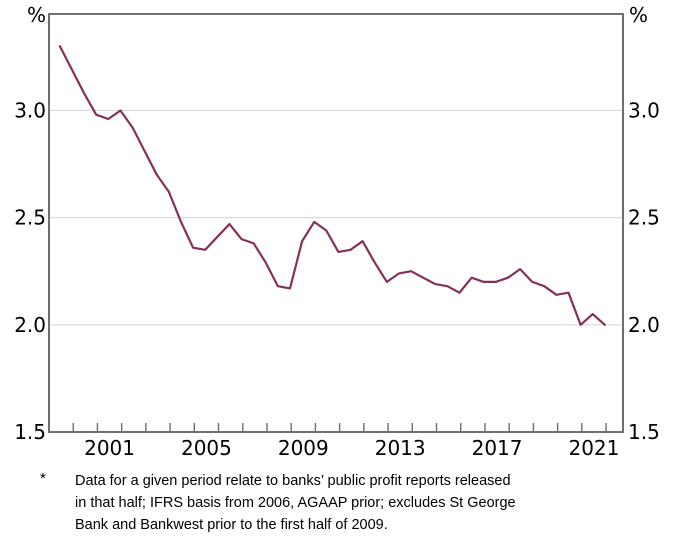 The height and width of the screenshot is (540, 673). I want to click on footnote-marker: *, so click(43, 478).